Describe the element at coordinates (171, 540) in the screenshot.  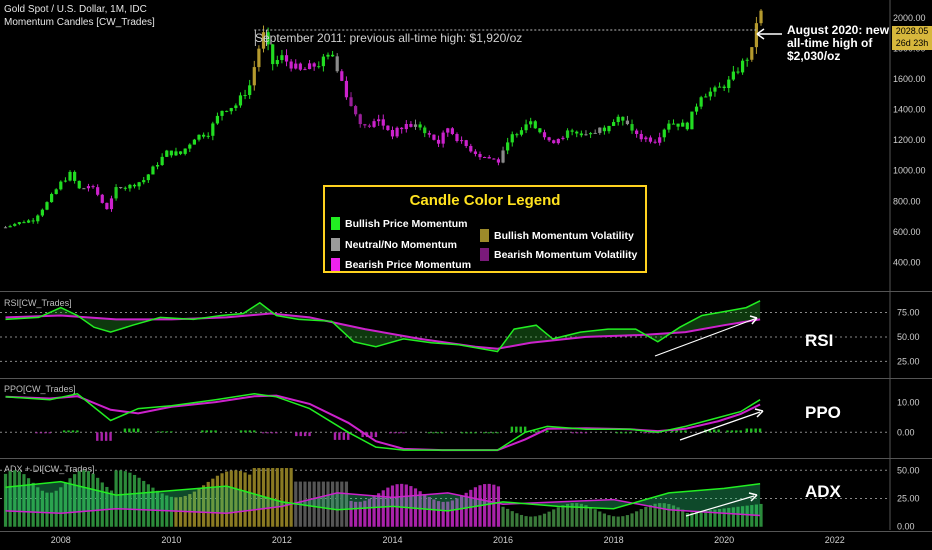
I see `time-tick-label: 2010` at that location.